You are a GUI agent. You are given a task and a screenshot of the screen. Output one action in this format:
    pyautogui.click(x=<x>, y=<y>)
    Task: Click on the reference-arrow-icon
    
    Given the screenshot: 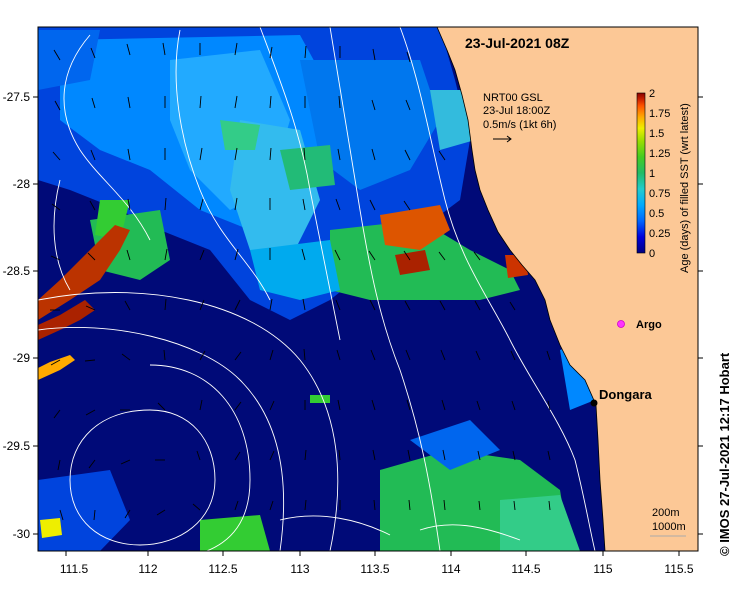 What is the action you would take?
    pyautogui.click(x=502, y=139)
    